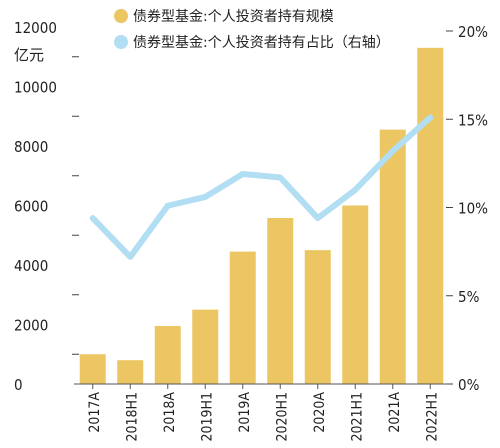  I want to click on bar-2022H1, so click(430, 215).